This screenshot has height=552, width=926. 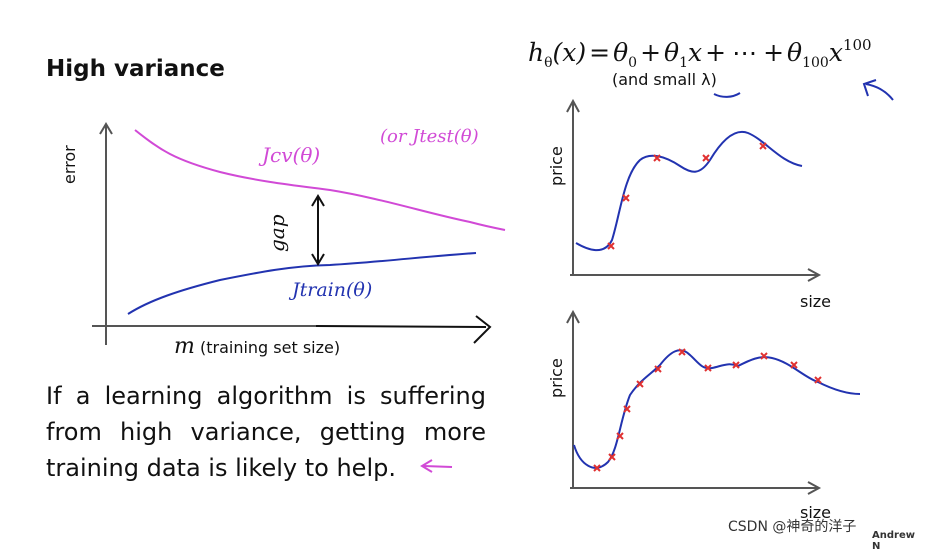 I want to click on error-axis-label: error, so click(x=69, y=164).